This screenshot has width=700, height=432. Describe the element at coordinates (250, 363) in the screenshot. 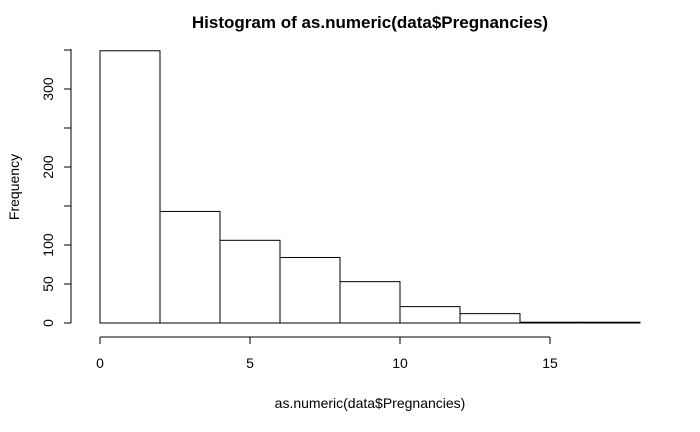

I see `x-tick-label: 5` at that location.